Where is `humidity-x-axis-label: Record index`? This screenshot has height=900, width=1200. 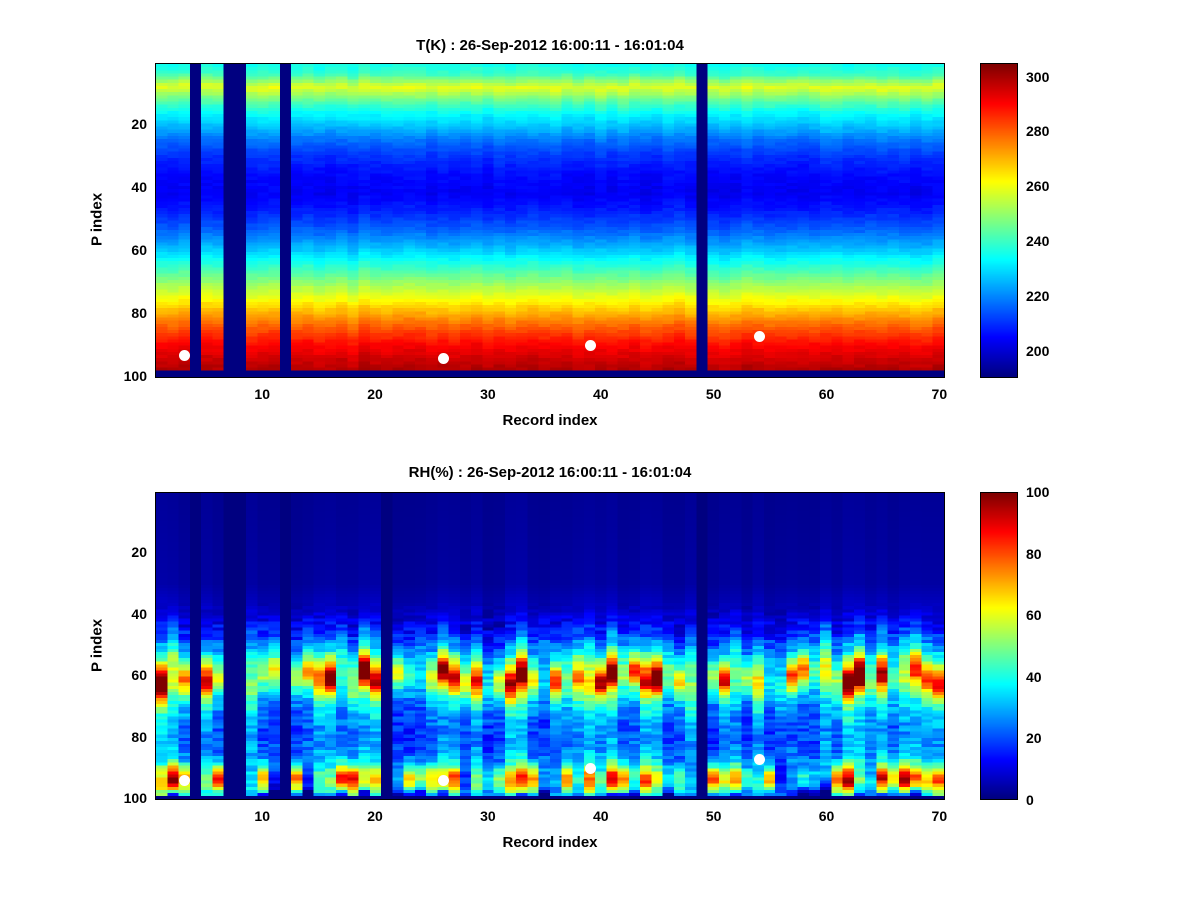 humidity-x-axis-label: Record index is located at coordinates (550, 842).